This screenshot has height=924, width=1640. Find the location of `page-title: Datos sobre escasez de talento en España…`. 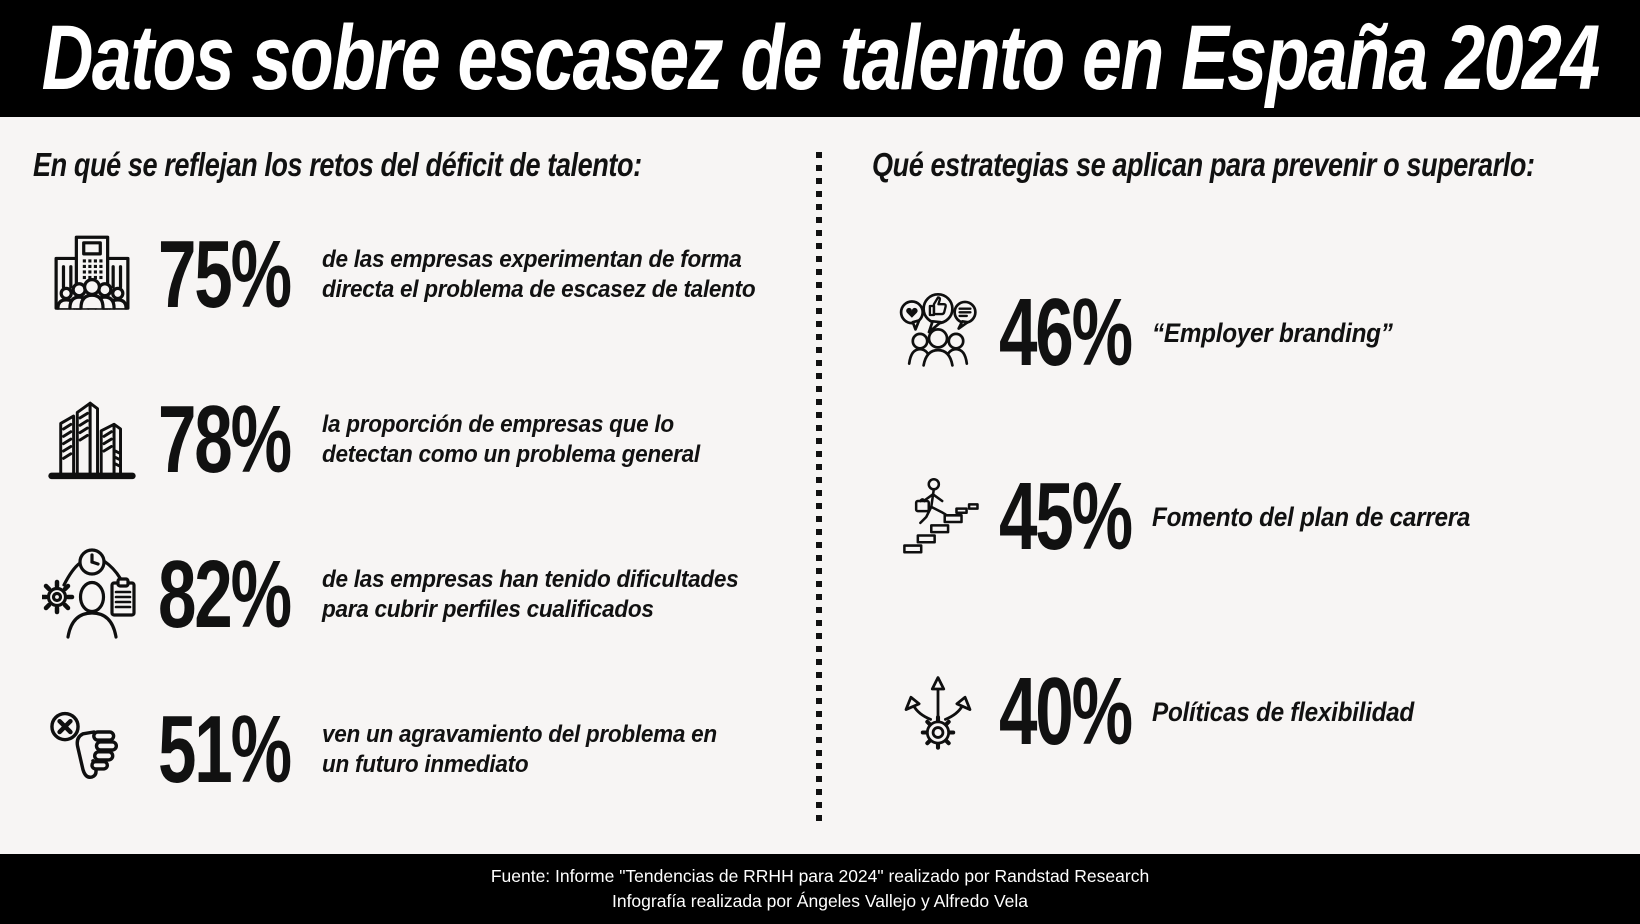

page-title: Datos sobre escasez de talento en España… is located at coordinates (820, 58).